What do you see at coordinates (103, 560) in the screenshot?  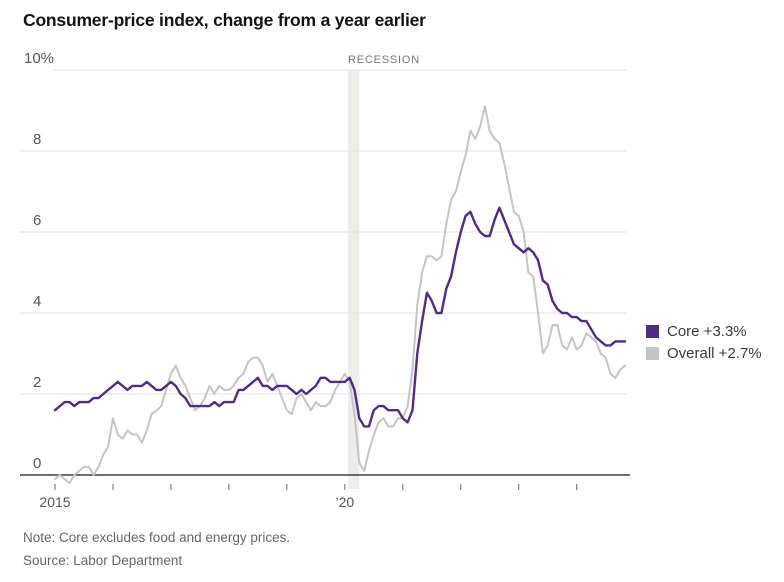 I see `chart-source: Source: Labor Department` at bounding box center [103, 560].